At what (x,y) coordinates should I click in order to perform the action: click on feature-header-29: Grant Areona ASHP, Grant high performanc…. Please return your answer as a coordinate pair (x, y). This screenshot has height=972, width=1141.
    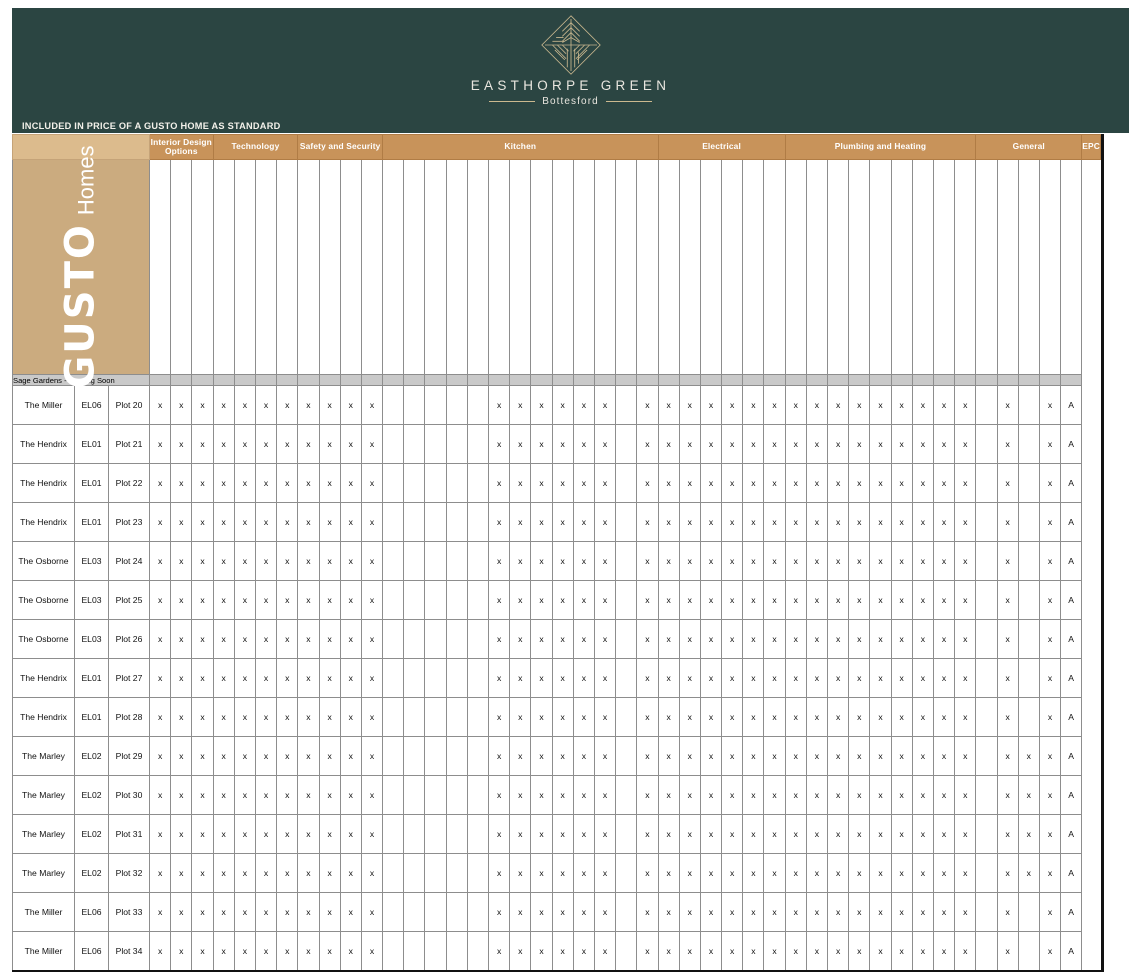
    Looking at the image, I should click on (774, 267).